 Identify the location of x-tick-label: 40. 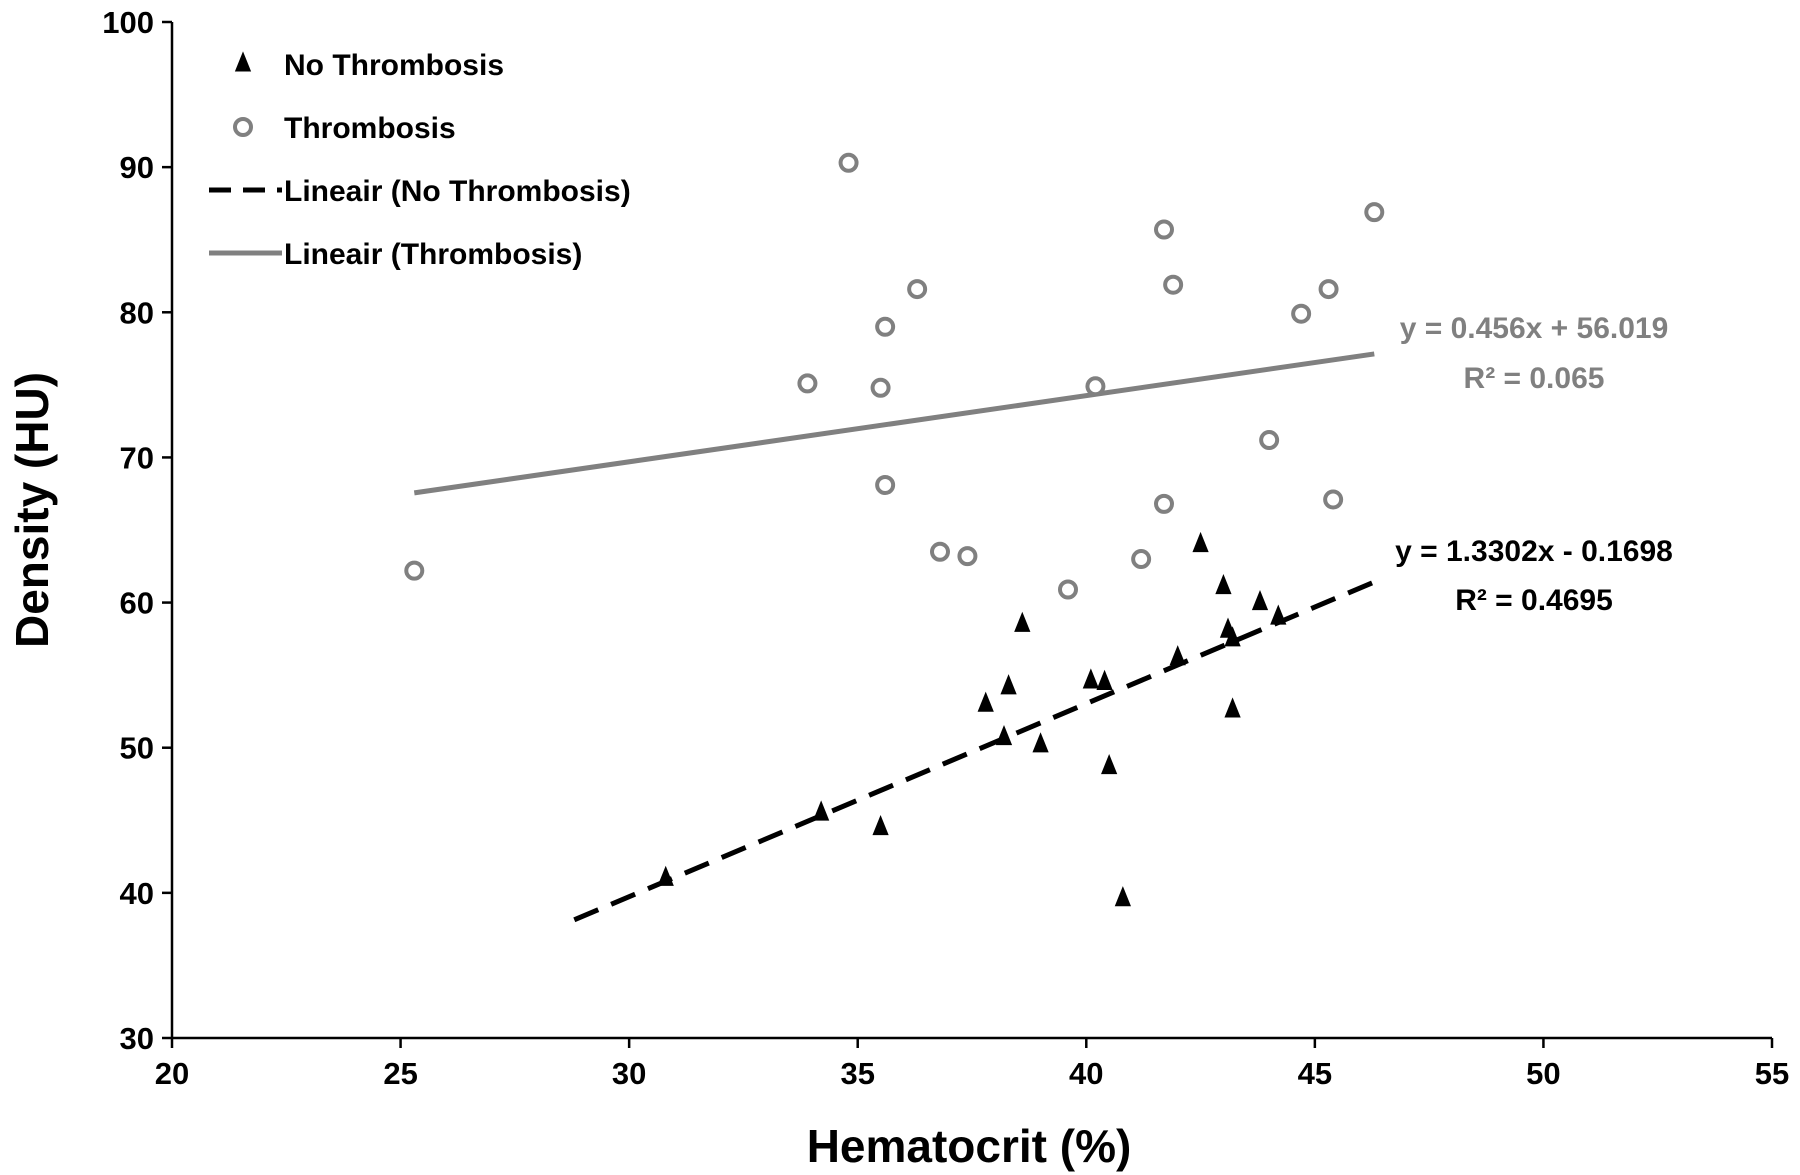
(1086, 1073).